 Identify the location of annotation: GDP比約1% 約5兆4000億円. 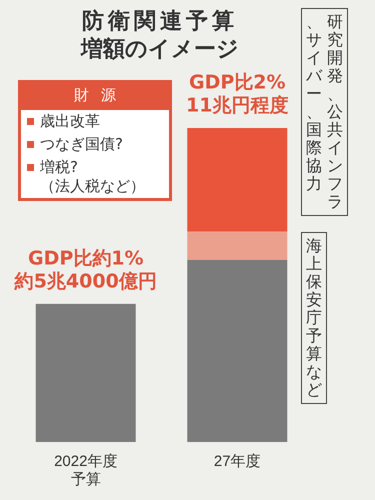
(85, 269).